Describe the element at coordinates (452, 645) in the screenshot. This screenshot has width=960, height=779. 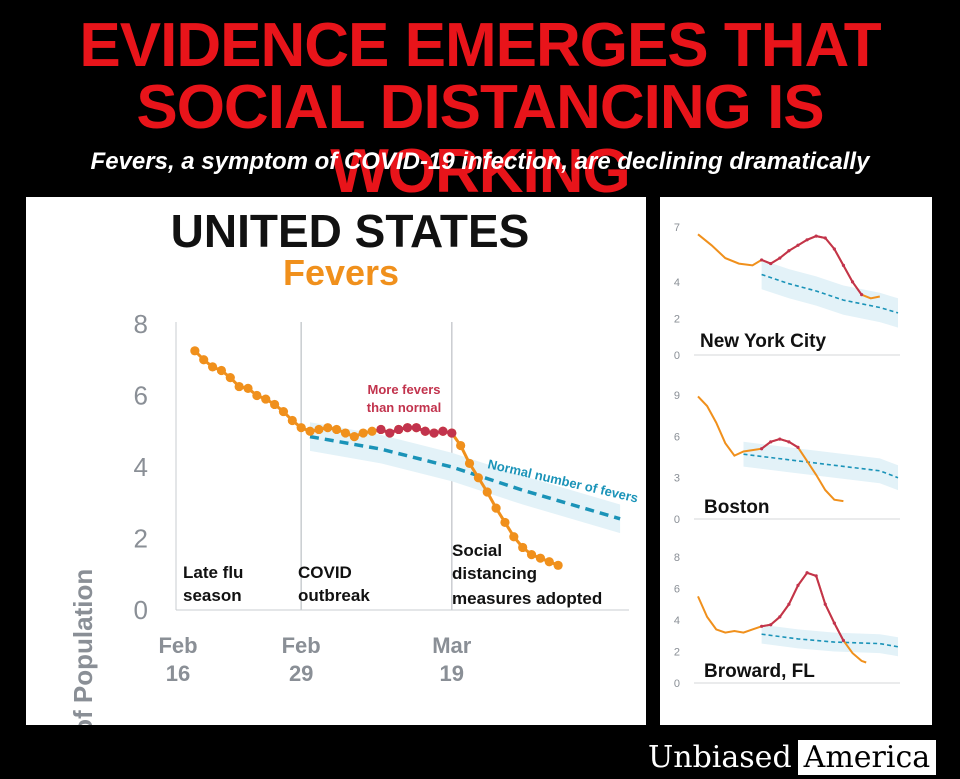
I see `x-tick-label-month: Mar` at that location.